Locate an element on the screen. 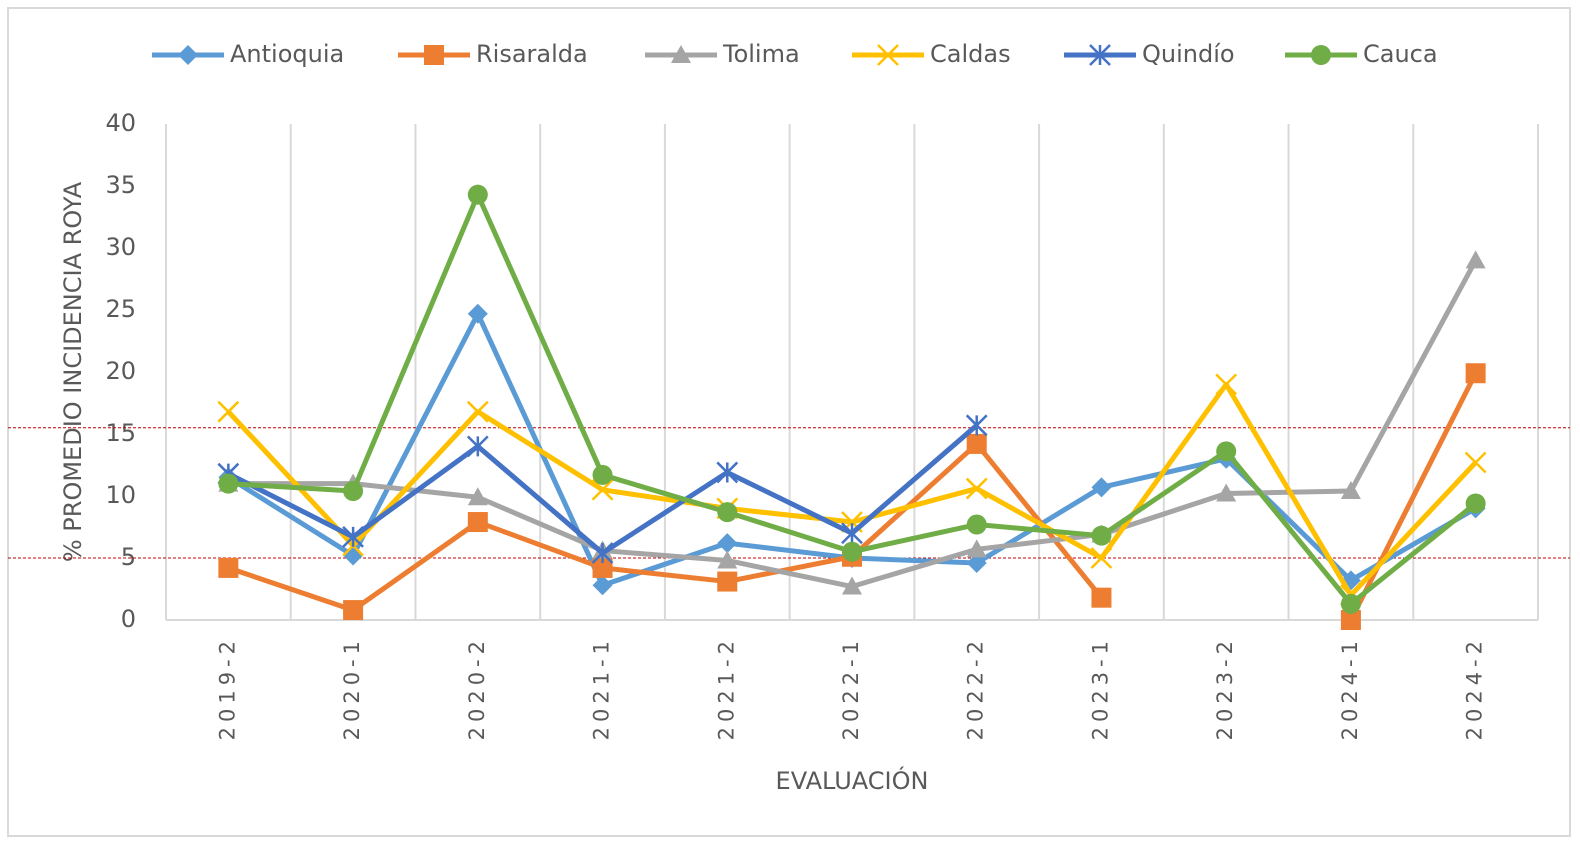 This screenshot has width=1580, height=844. x-tick-label: 2024-1 is located at coordinates (1350, 688).